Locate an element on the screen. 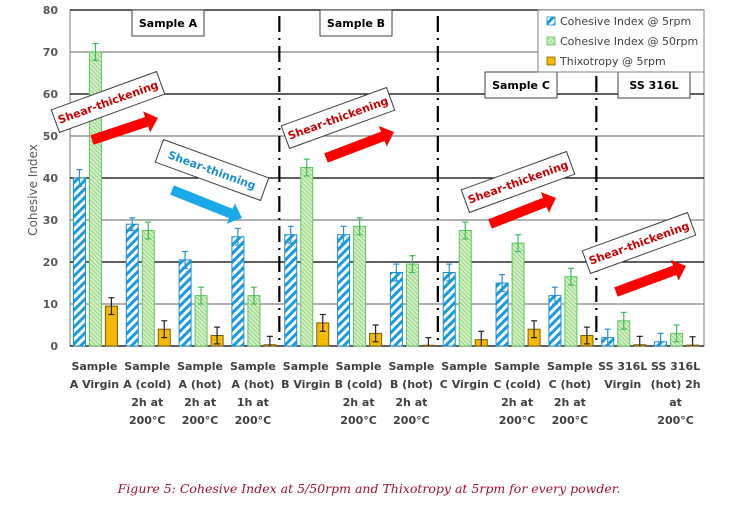  group-label: Sample A is located at coordinates (168, 23).